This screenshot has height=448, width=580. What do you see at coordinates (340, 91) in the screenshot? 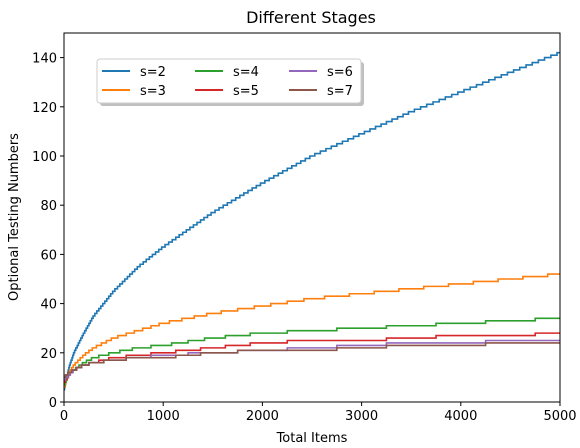
I see `legend-label: s=7` at bounding box center [340, 91].